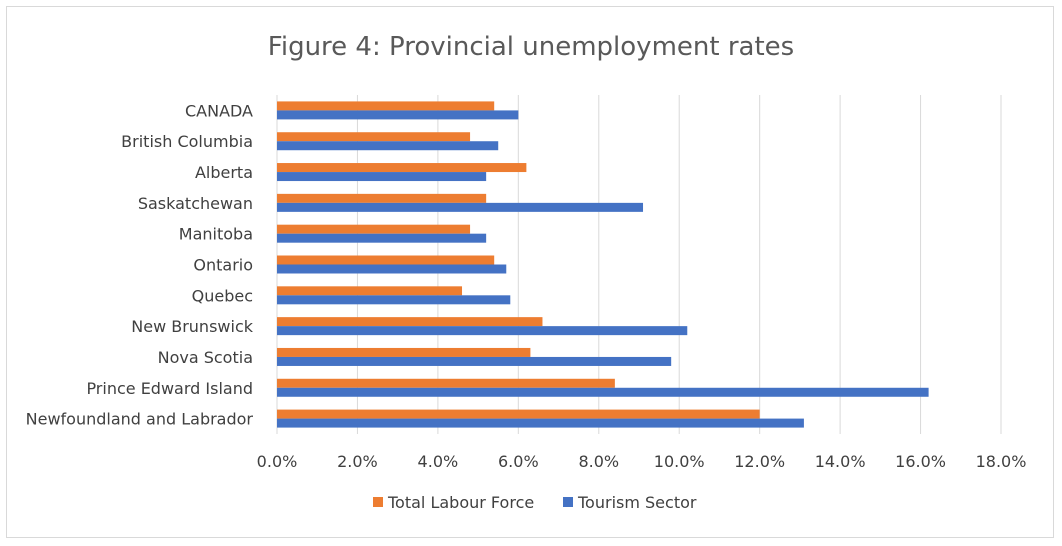  What do you see at coordinates (679, 461) in the screenshot?
I see `x-tick-label: 10.0%` at bounding box center [679, 461].